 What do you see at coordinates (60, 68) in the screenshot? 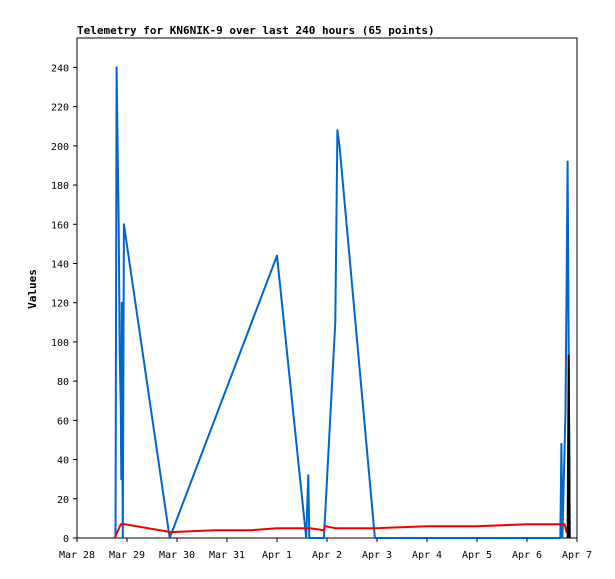
I see `y-tick-label: 240` at bounding box center [60, 68].